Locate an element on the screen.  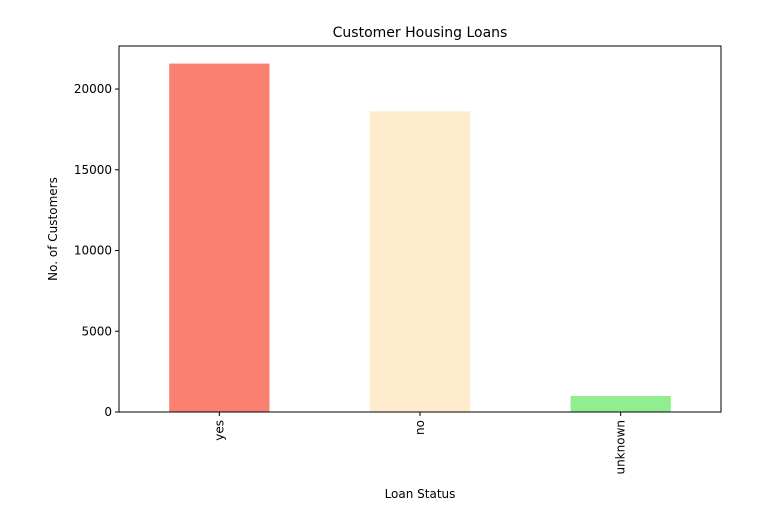
y-tick-label-20000: 20000 is located at coordinates (93, 89).